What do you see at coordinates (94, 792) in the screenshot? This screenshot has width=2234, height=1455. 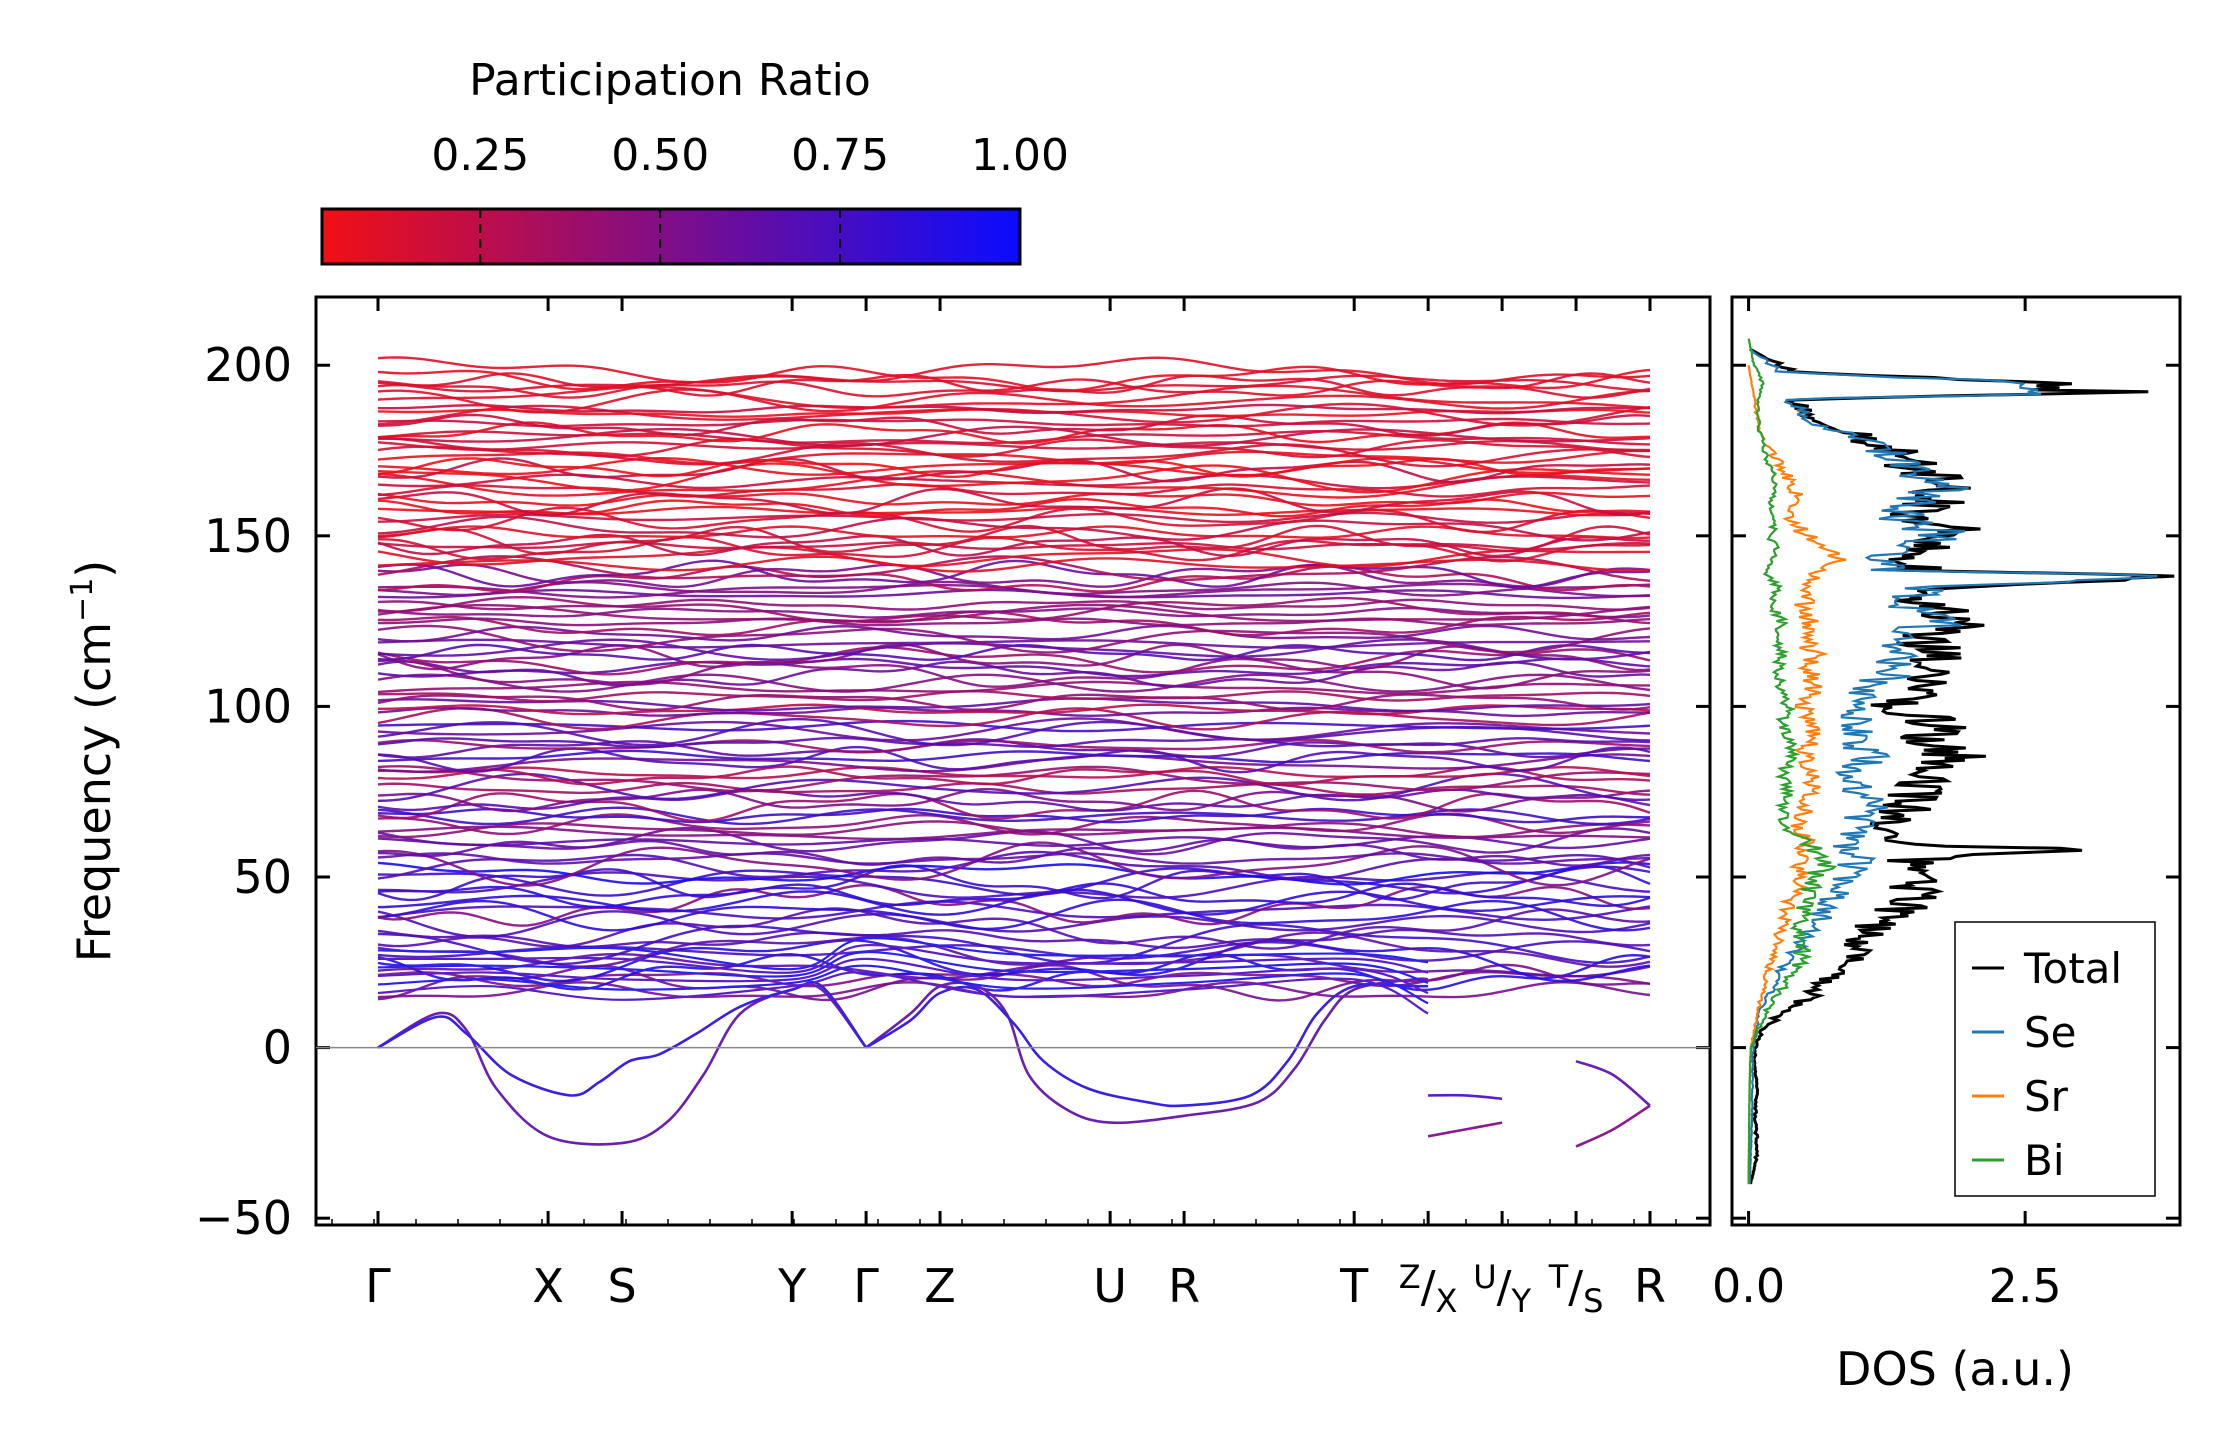 I see `y-axis-label-text: Frequency (cm` at bounding box center [94, 792].